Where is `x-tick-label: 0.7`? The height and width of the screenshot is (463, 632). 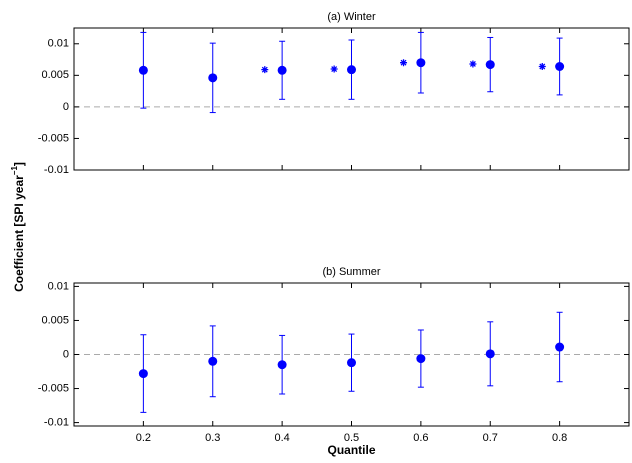
x-tick-label: 0.7 is located at coordinates (490, 438).